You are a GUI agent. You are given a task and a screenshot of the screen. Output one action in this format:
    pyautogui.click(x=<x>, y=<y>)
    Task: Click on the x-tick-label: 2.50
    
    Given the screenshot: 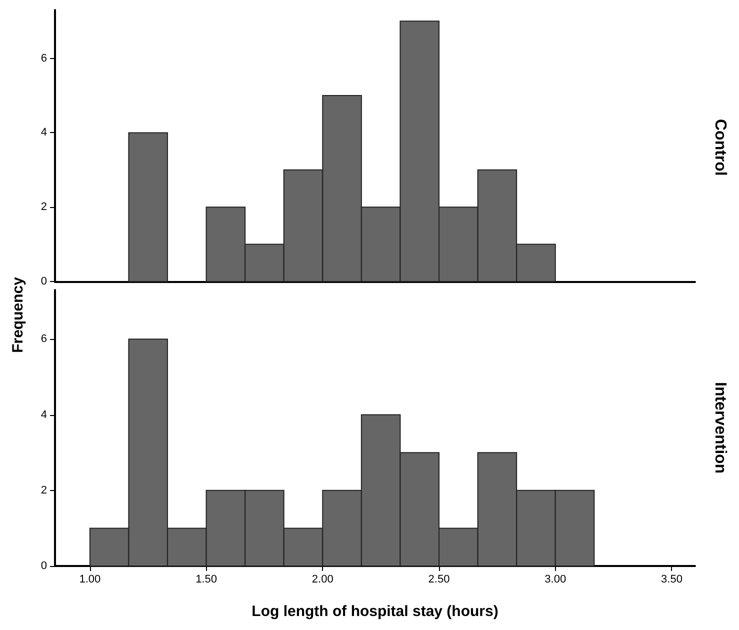 What is the action you would take?
    pyautogui.click(x=439, y=580)
    